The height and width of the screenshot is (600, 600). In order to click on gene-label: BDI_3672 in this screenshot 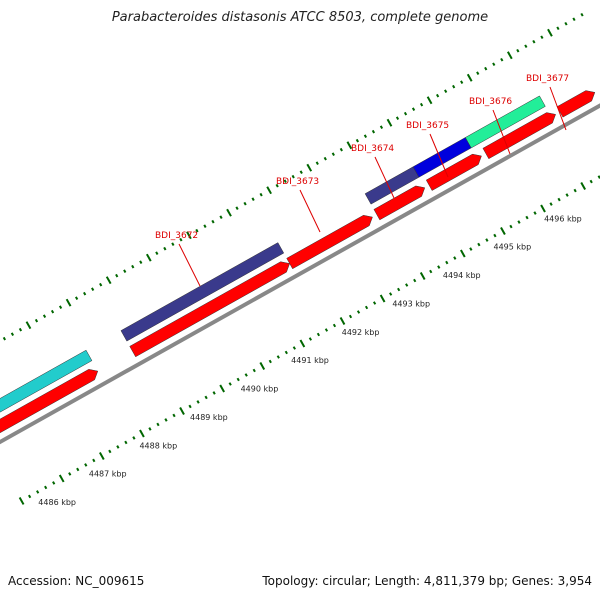, I will do `click(176, 236)`.